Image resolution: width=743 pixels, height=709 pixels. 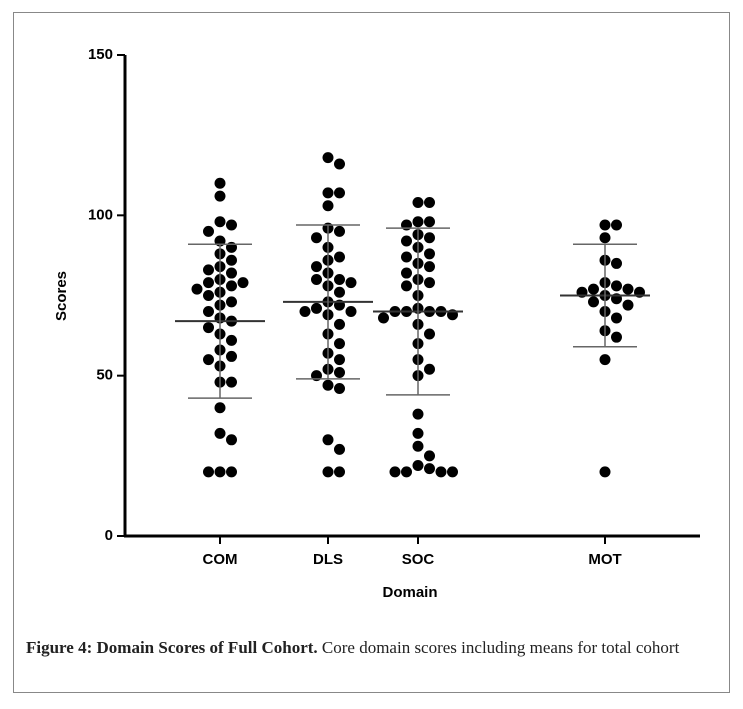 I want to click on x-tick-label: MOT, so click(x=604, y=559).